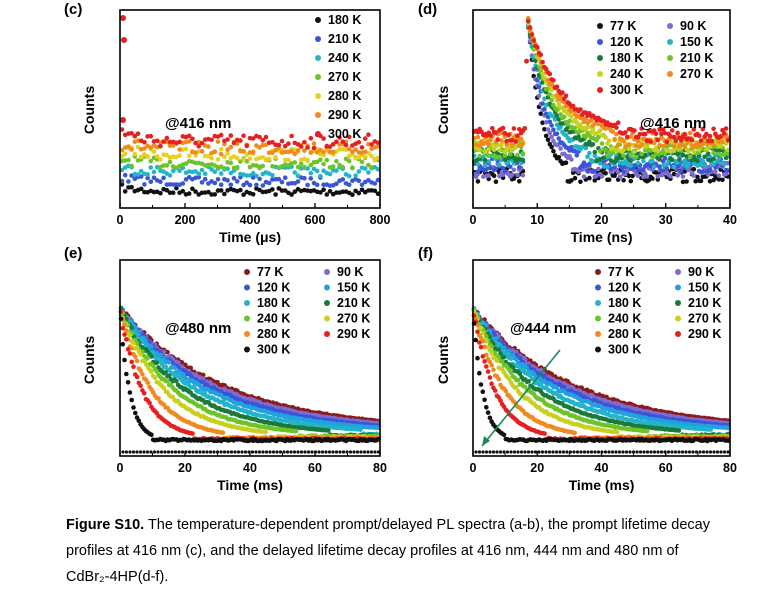  I want to click on legend-entry: 180 K, so click(273, 303).